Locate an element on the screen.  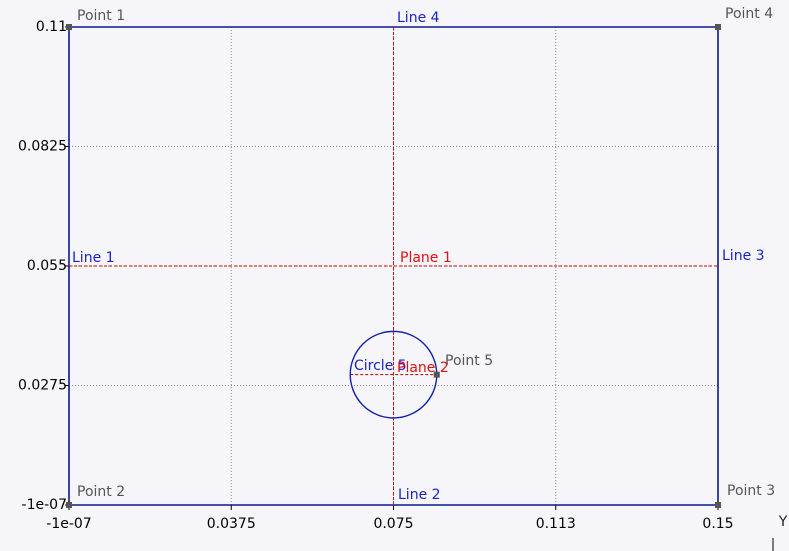
y-tick-label: 0.0275 is located at coordinates (42, 385).